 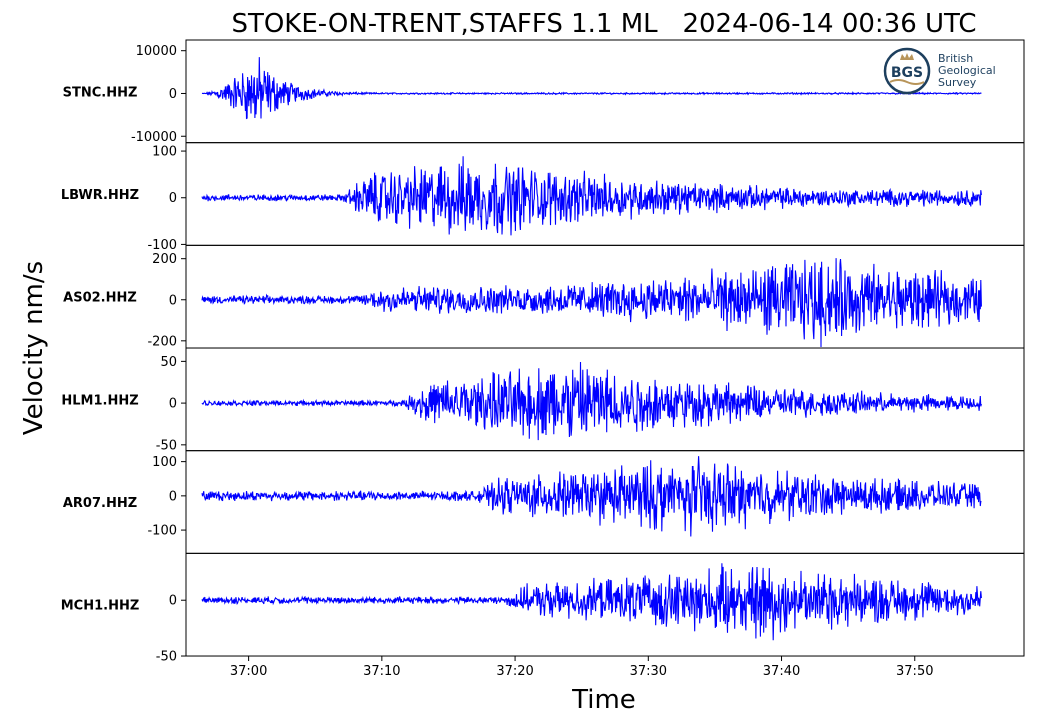 I want to click on station-label: AR07.HHZ, so click(x=100, y=503).